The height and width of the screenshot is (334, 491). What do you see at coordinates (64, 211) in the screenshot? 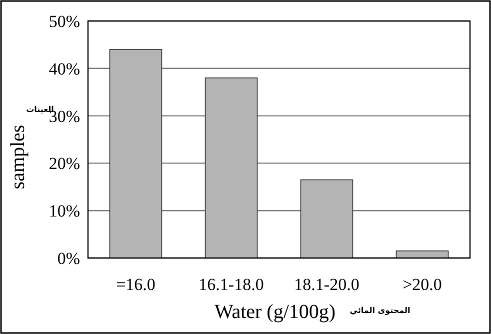
I see `y-tick-label: 10%` at bounding box center [64, 211].